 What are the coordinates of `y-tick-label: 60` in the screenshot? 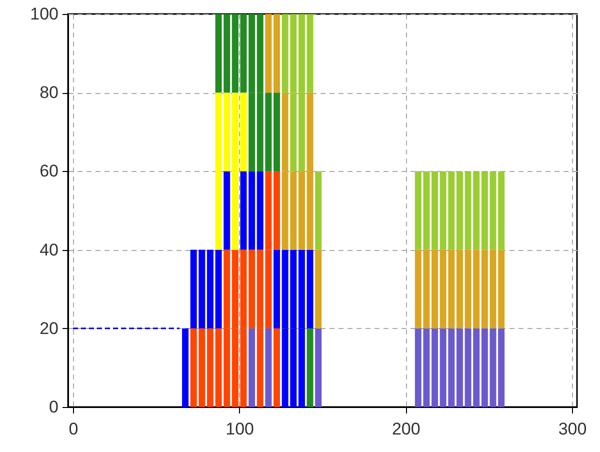 It's located at (49, 171).